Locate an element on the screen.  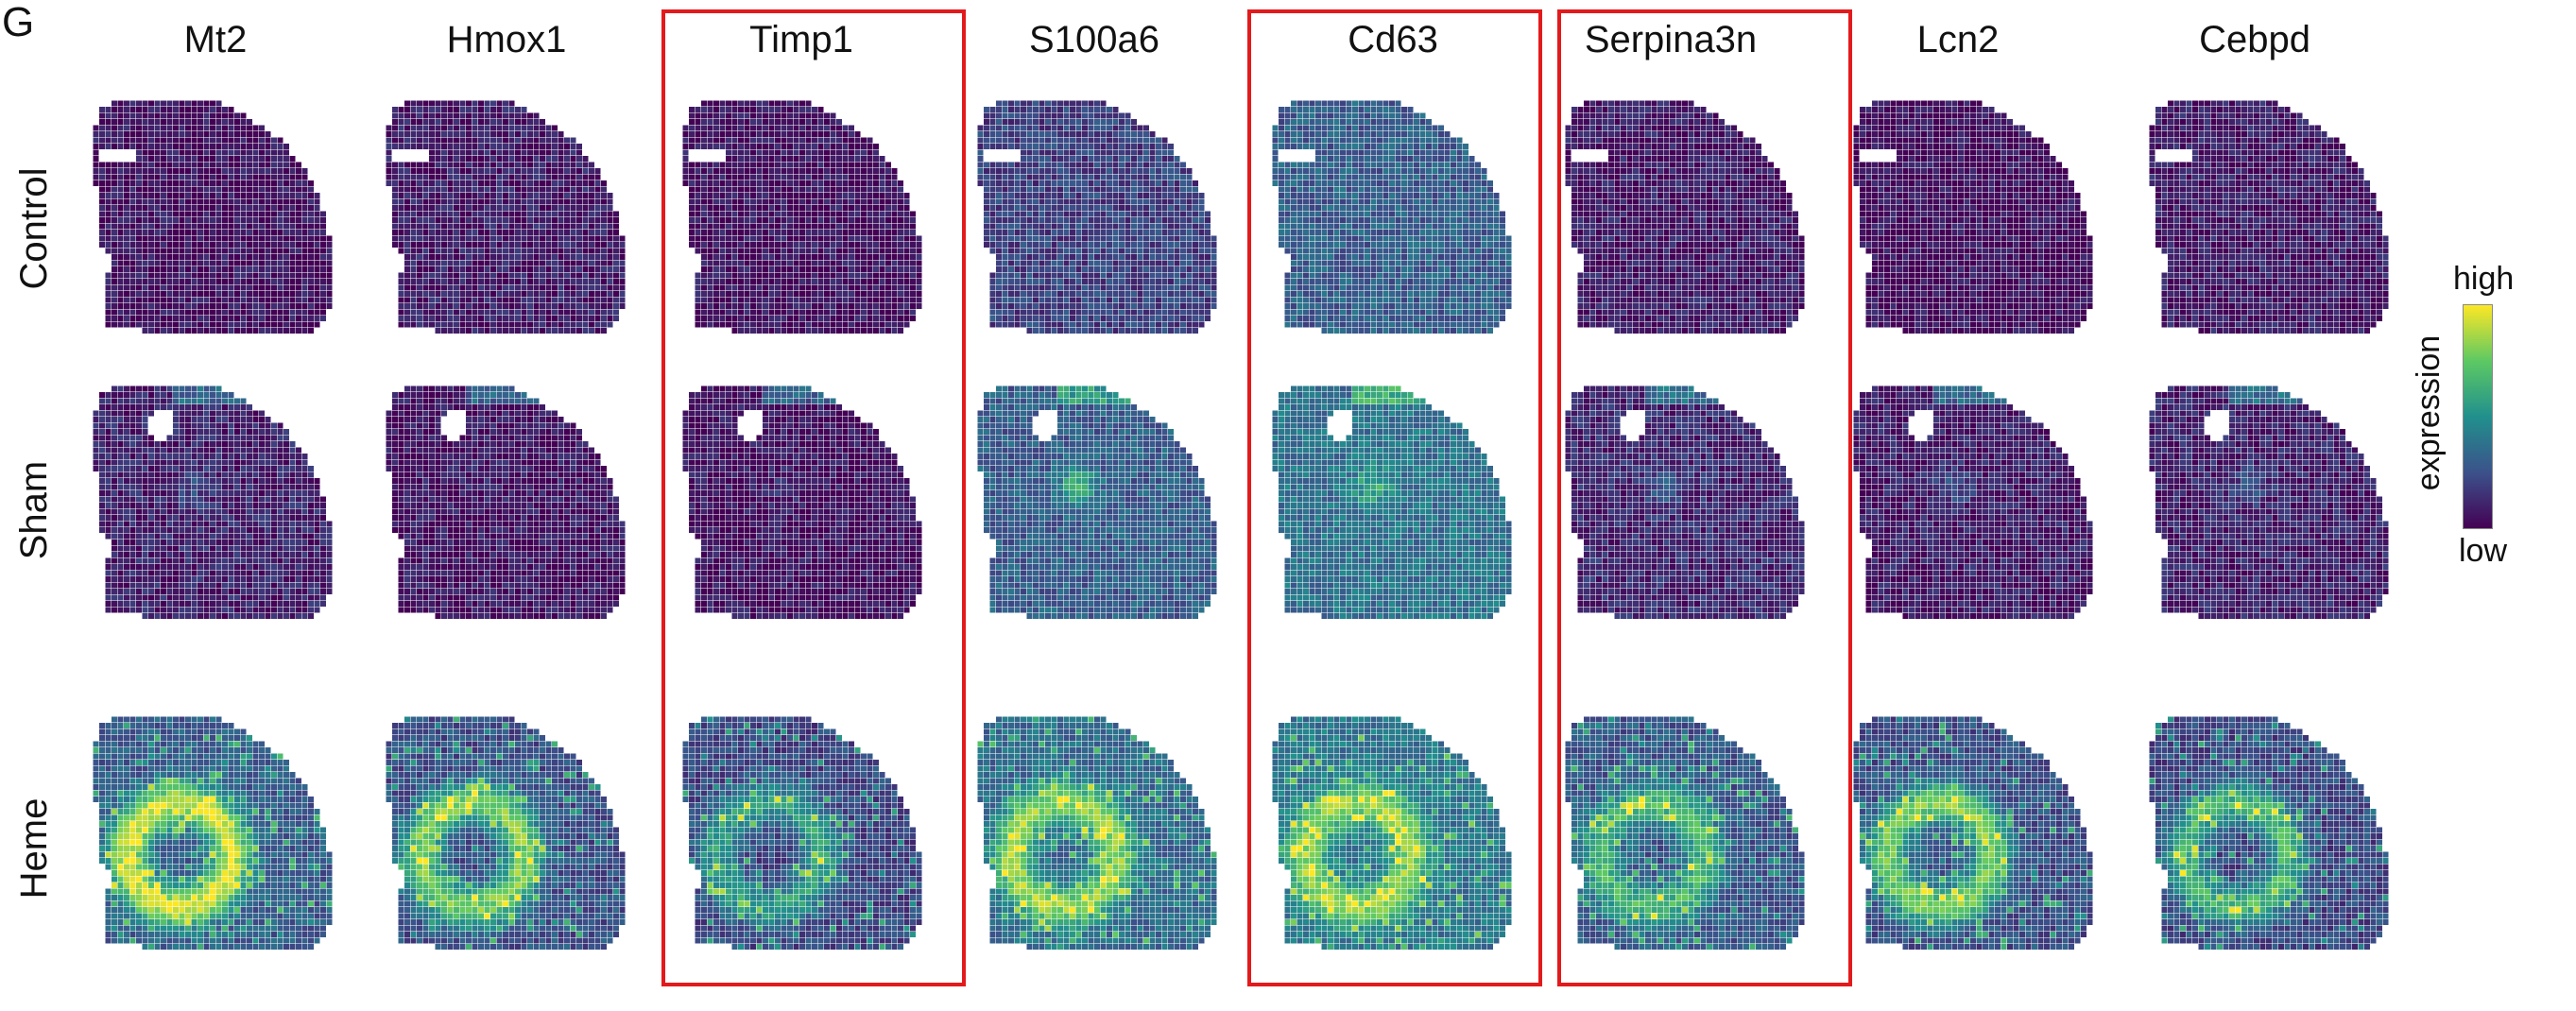
tissue-section-control-lcn2 is located at coordinates (1973, 217).